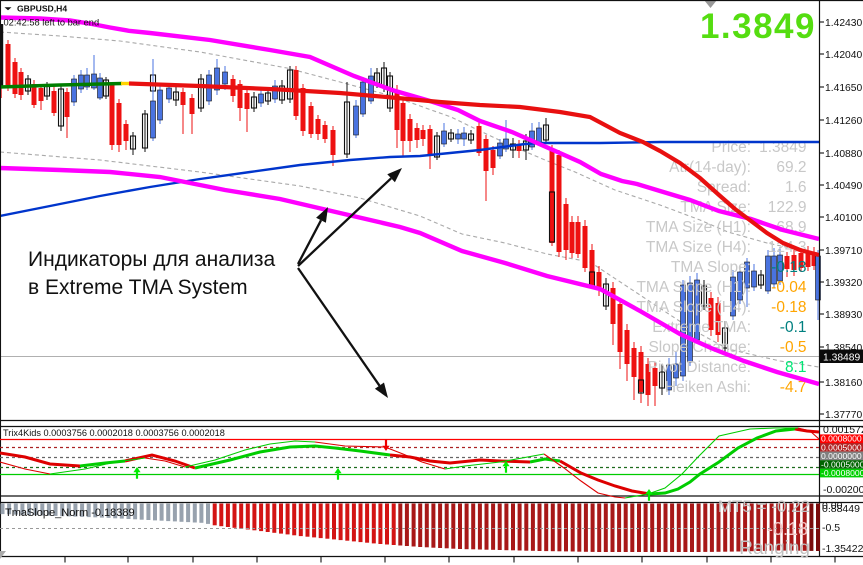 The width and height of the screenshot is (863, 565). What do you see at coordinates (796, 187) in the screenshot?
I see `svg-text: 1.6` at bounding box center [796, 187].